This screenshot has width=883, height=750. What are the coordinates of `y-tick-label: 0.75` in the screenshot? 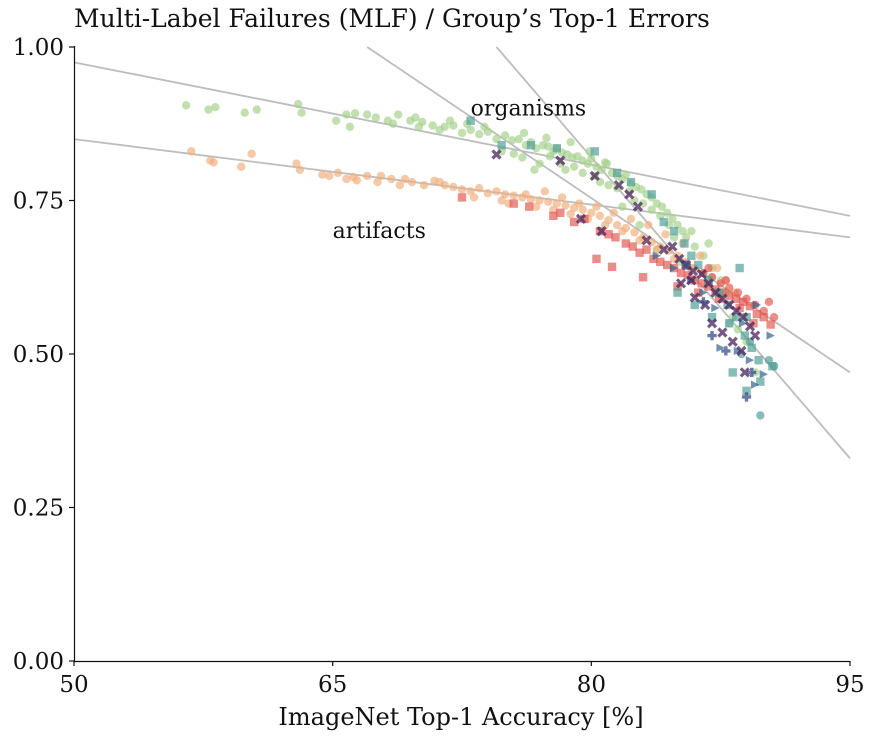 It's located at (38, 202).